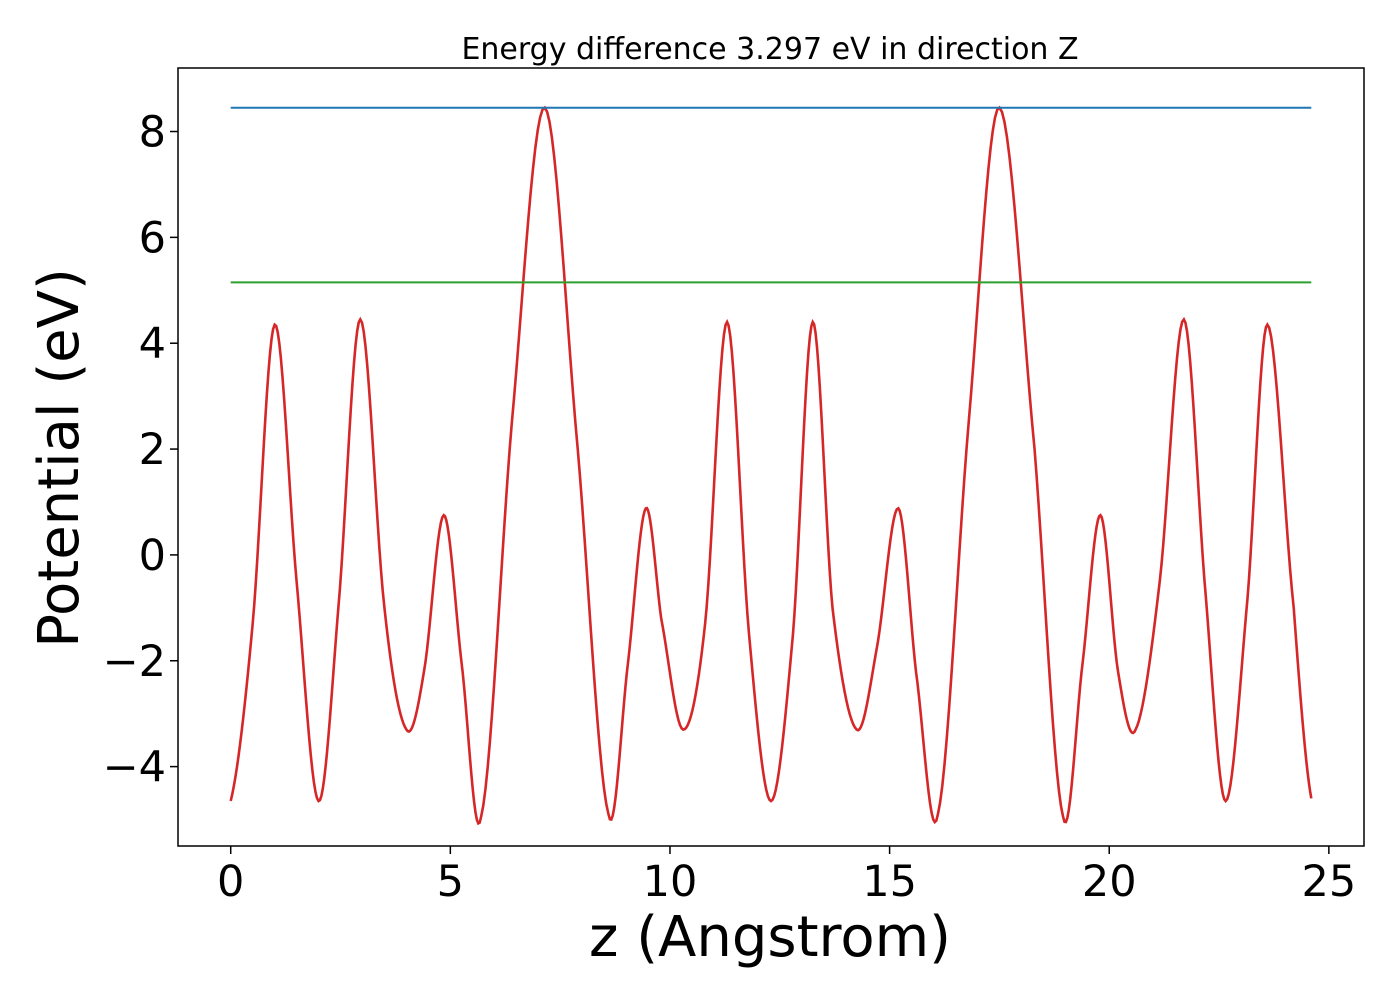 Image resolution: width=1400 pixels, height=1000 pixels. I want to click on y-tick-label: 8, so click(152, 133).